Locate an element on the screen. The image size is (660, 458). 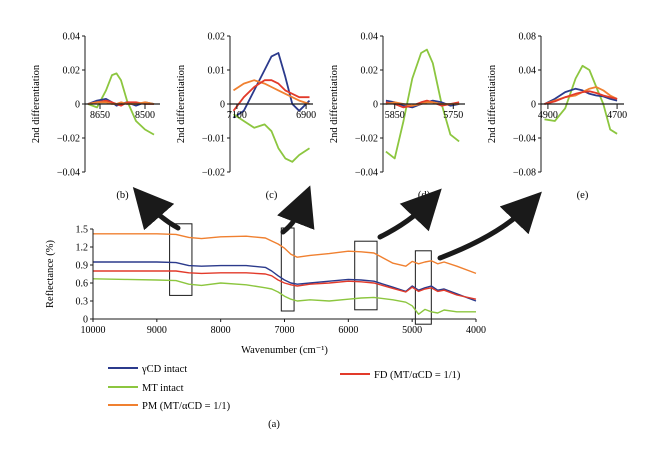
legend-label-gammacd: γCD intact is located at coordinates (164, 369).